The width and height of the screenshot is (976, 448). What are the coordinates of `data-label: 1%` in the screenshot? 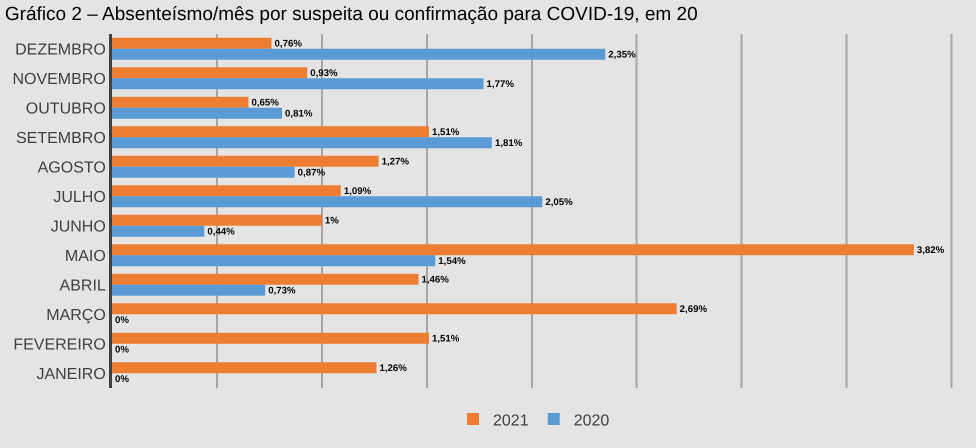 It's located at (332, 221).